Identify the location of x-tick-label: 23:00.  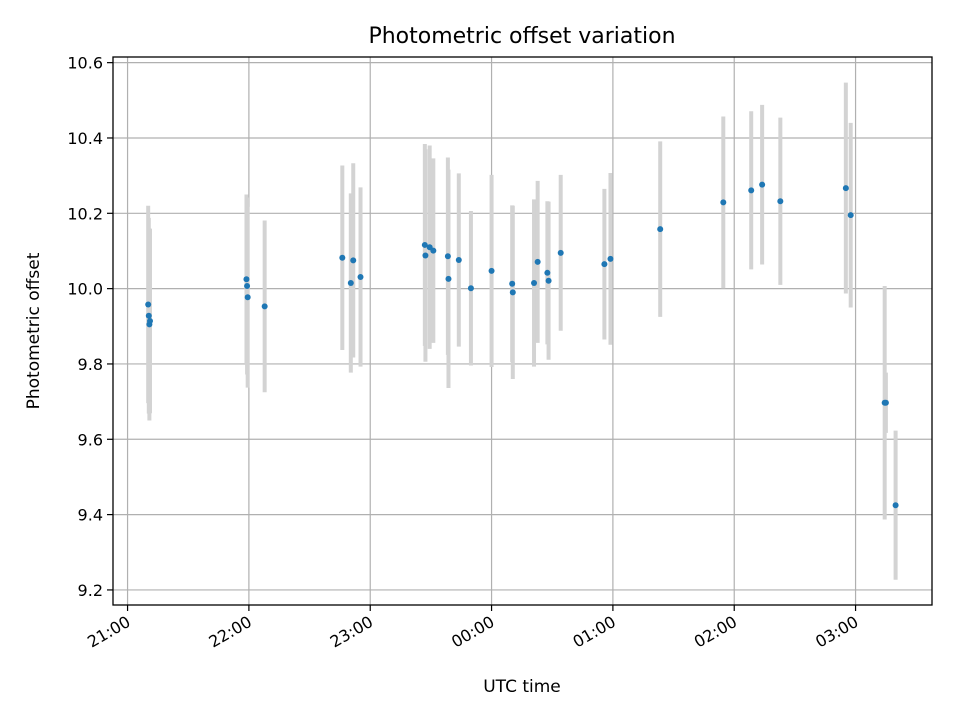
(351, 632).